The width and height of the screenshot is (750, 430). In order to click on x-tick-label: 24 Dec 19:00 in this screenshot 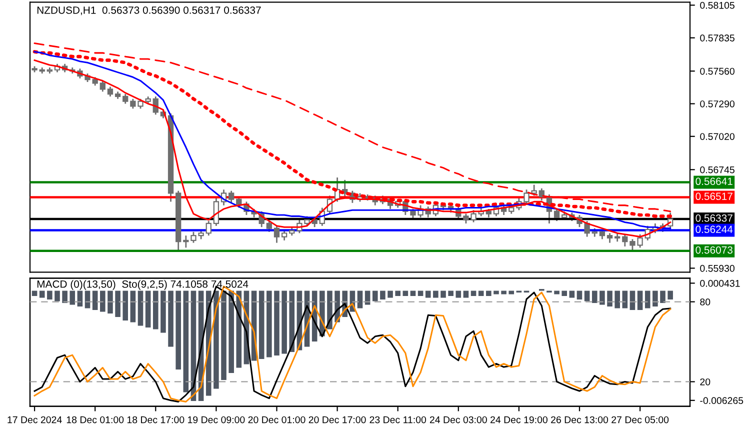, I will do `click(519, 420)`.